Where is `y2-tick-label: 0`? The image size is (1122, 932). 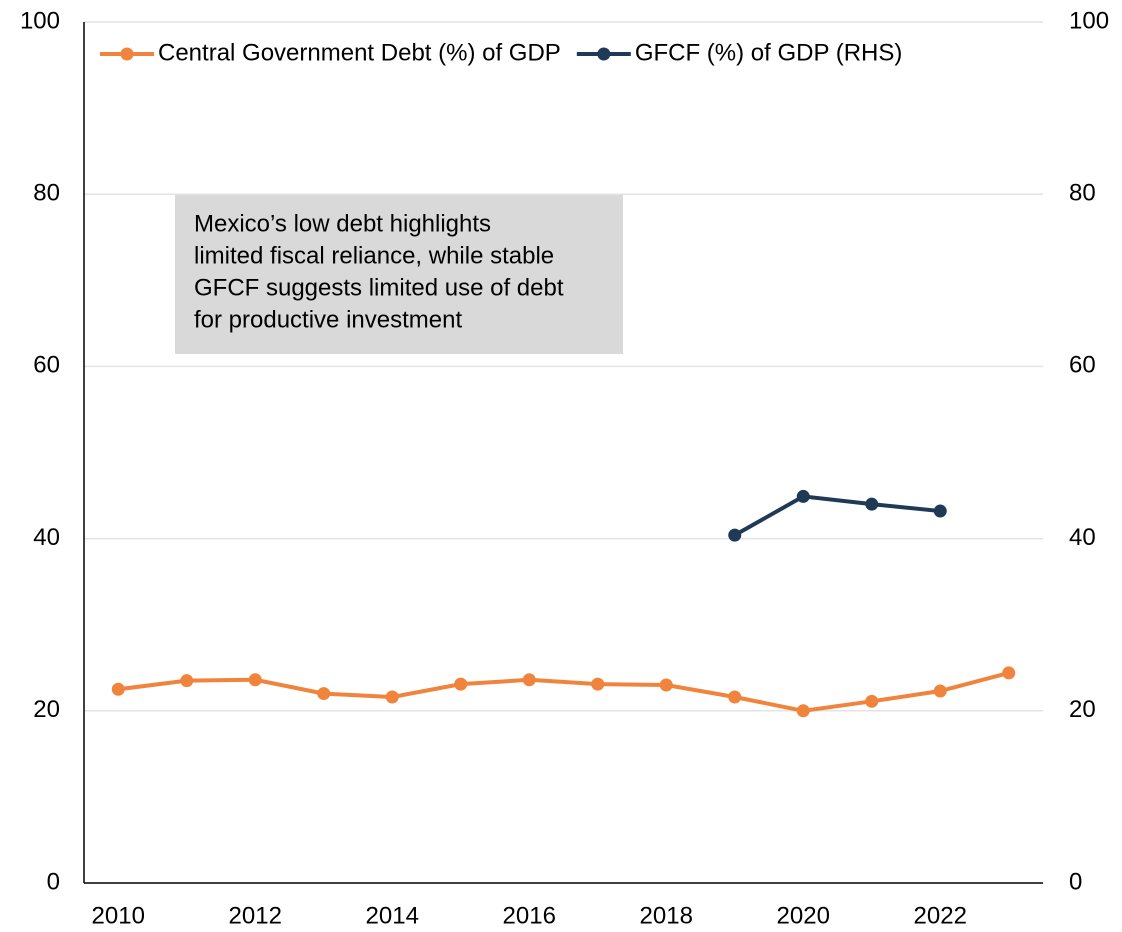
y2-tick-label: 0 is located at coordinates (1075, 881).